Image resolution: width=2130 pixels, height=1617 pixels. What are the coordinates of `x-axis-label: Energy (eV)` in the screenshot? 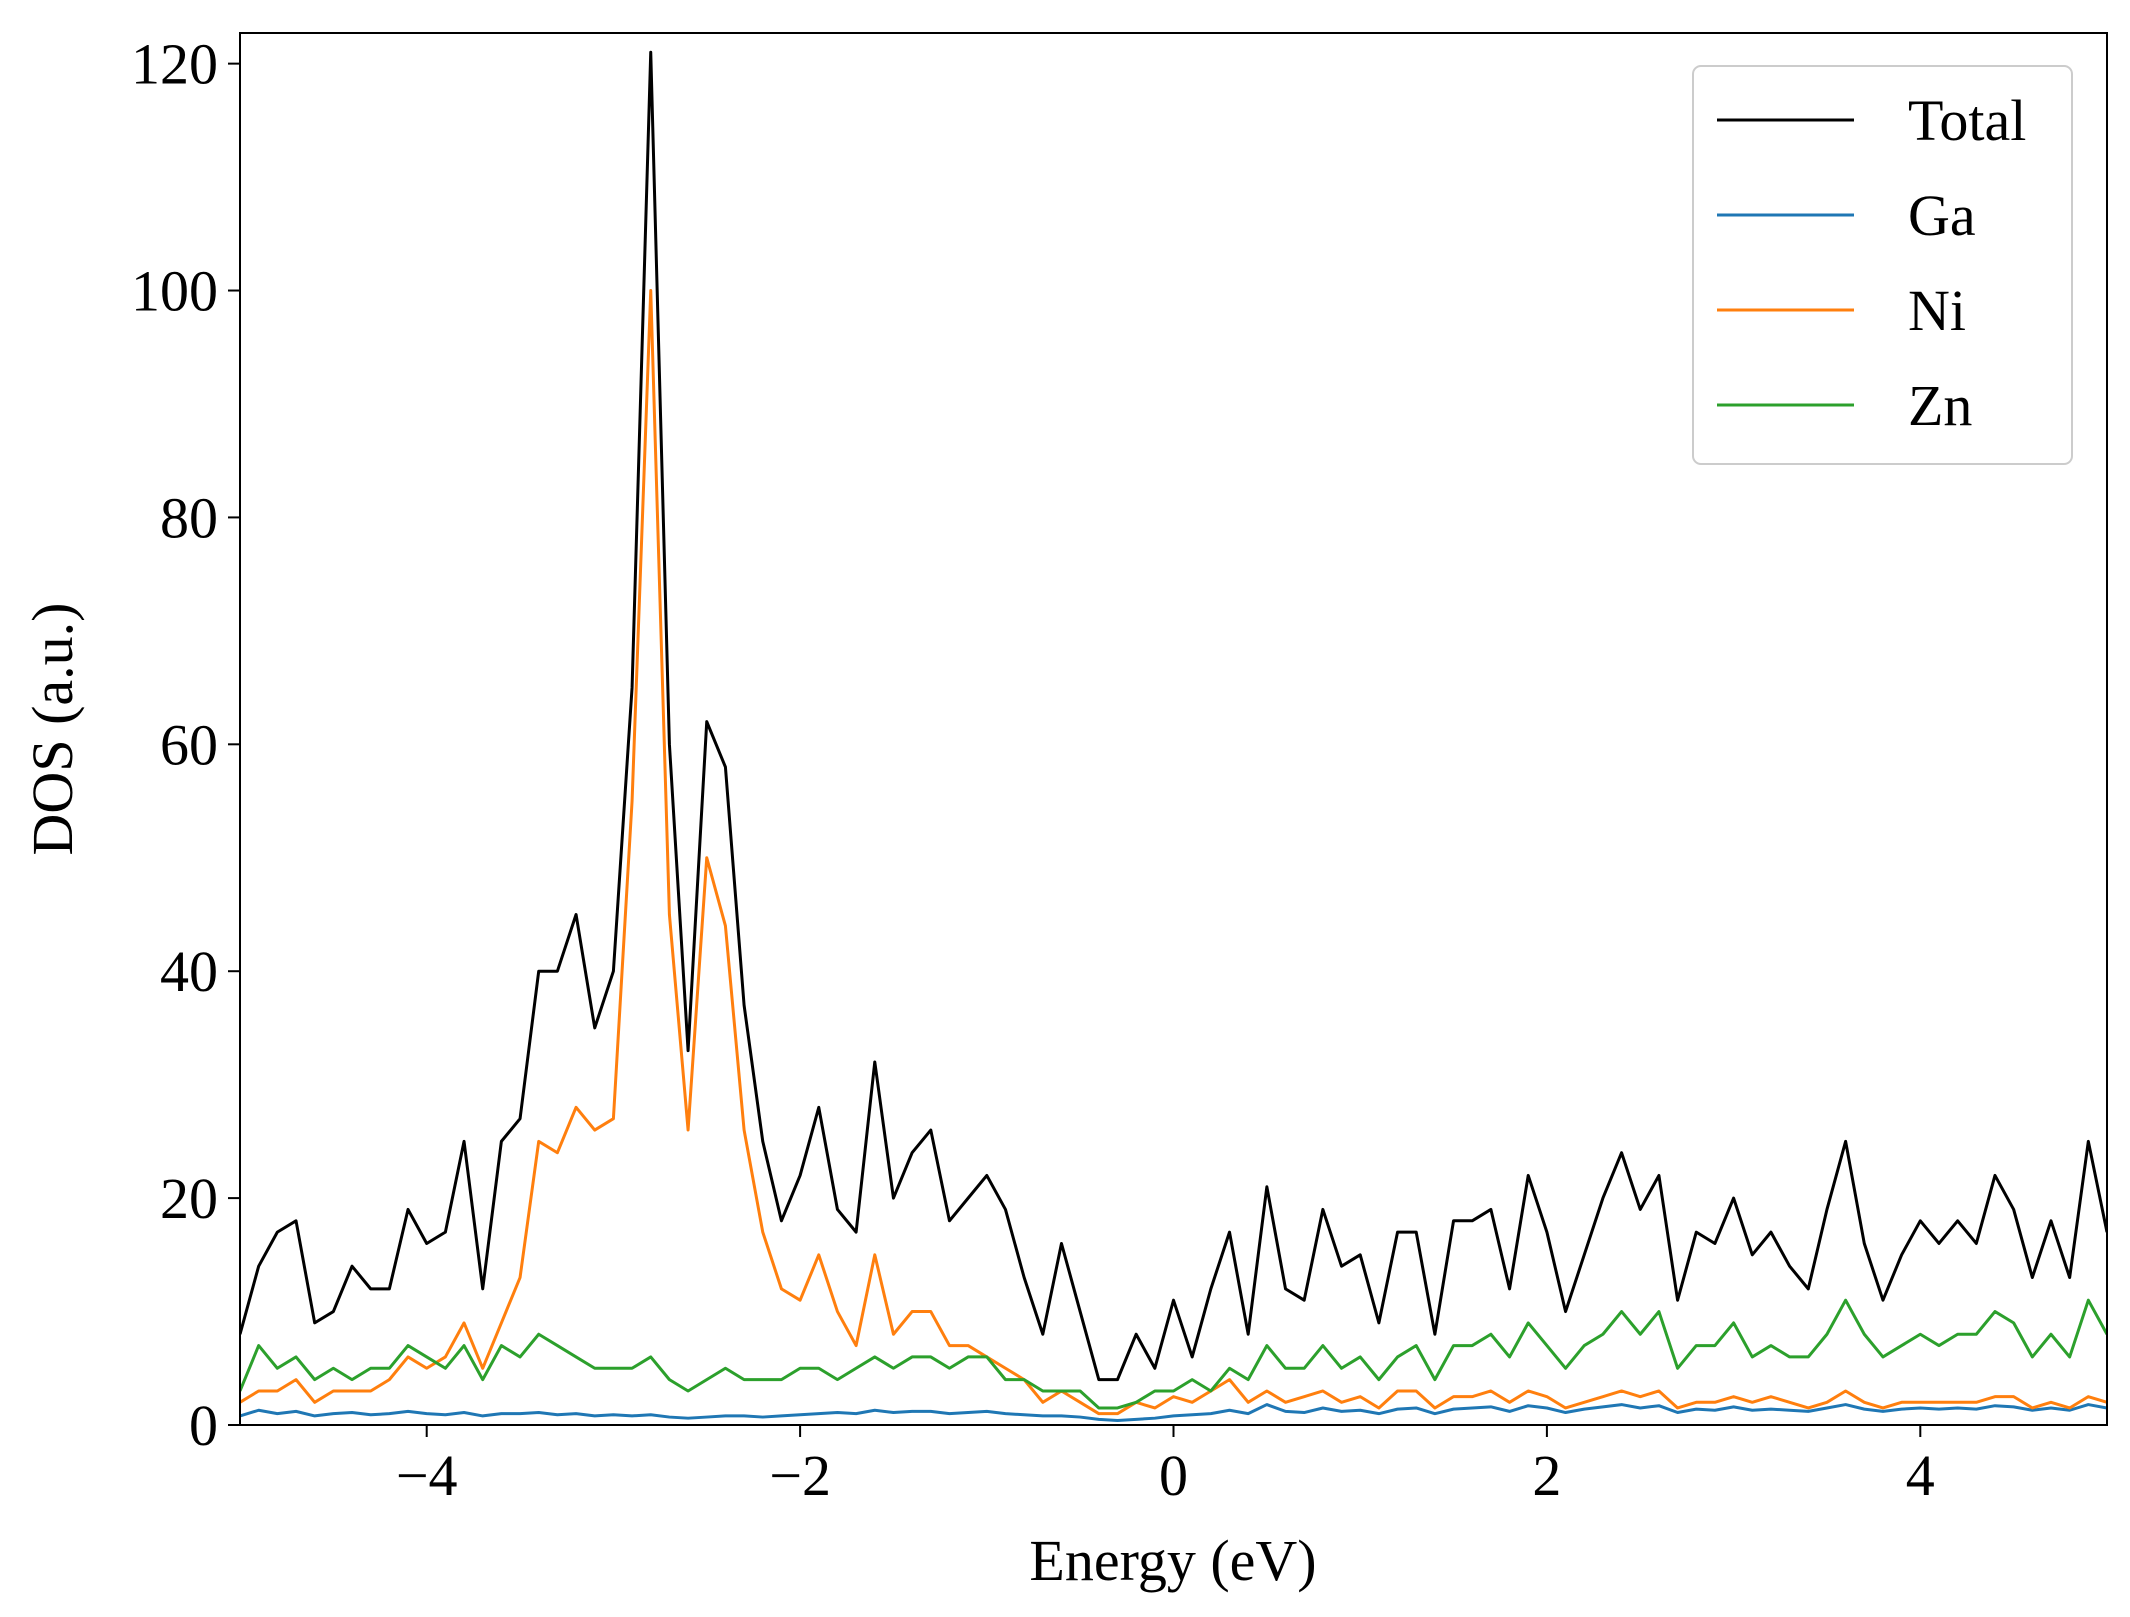 It's located at (1172, 1560).